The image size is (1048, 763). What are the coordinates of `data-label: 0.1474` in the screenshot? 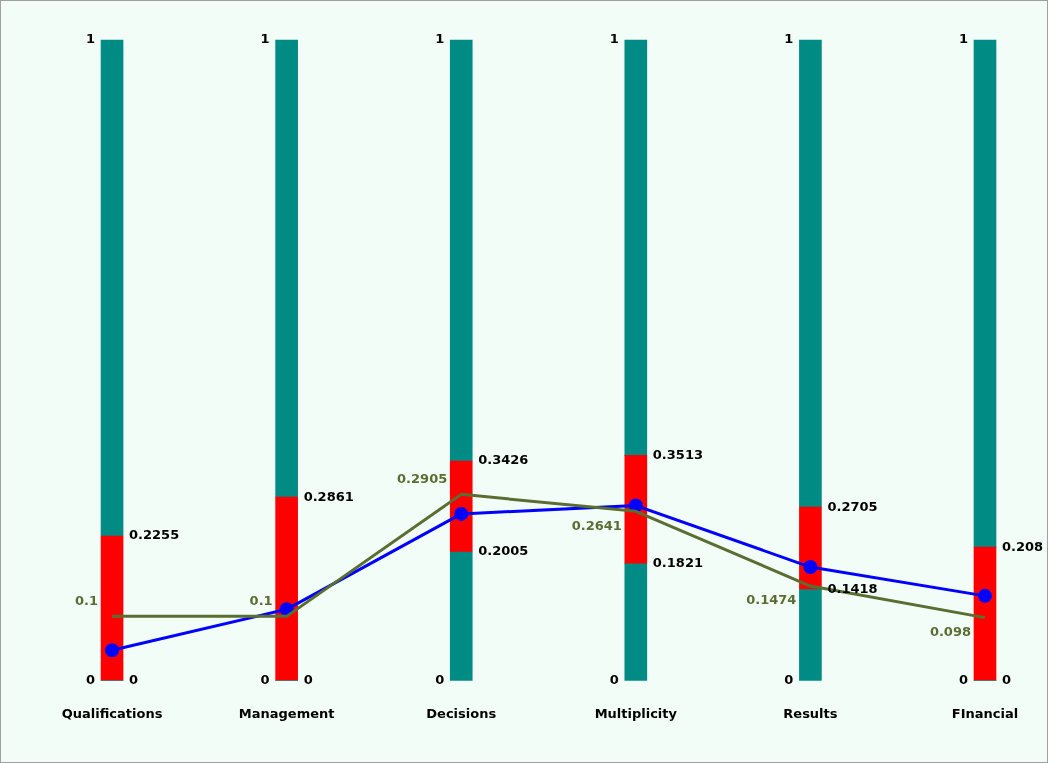 It's located at (771, 600).